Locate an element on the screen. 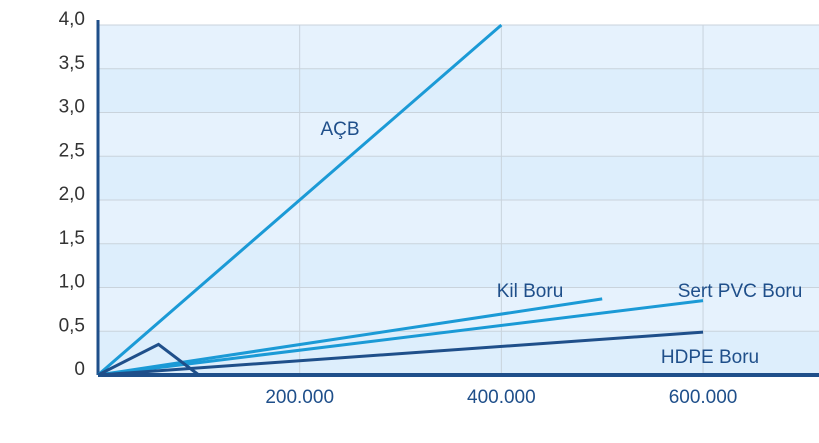 The image size is (819, 443). x-tick-label: 600.000 is located at coordinates (703, 397).